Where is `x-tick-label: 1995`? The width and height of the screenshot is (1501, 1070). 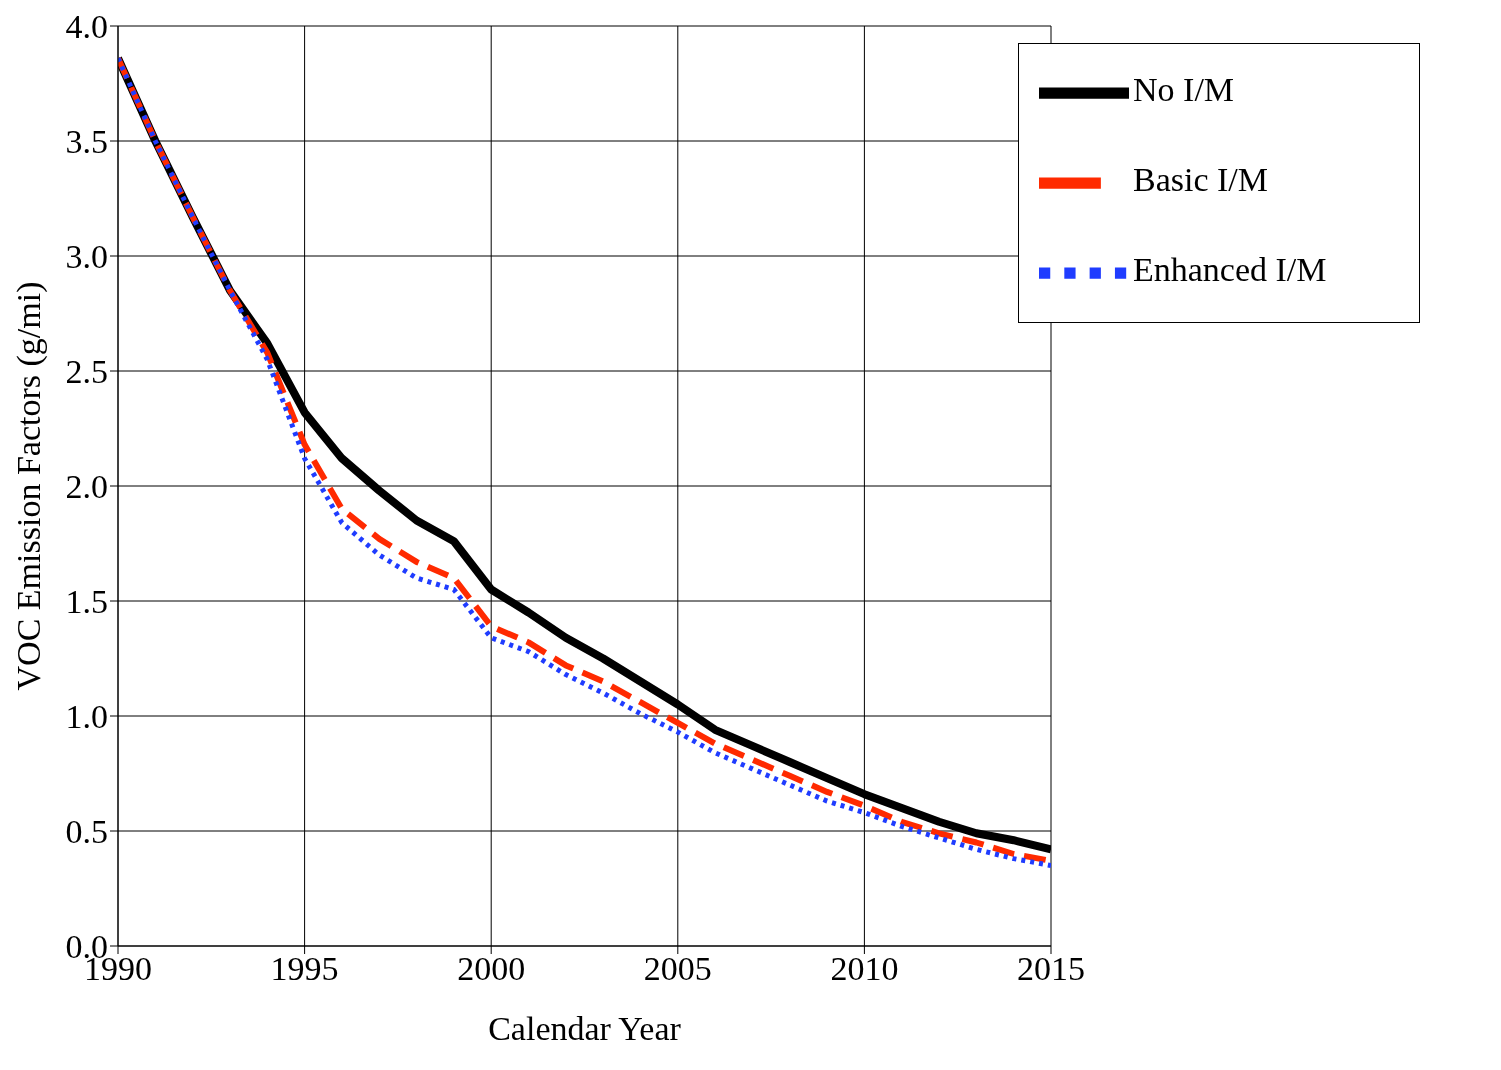 x-tick-label: 1995 is located at coordinates (304, 969).